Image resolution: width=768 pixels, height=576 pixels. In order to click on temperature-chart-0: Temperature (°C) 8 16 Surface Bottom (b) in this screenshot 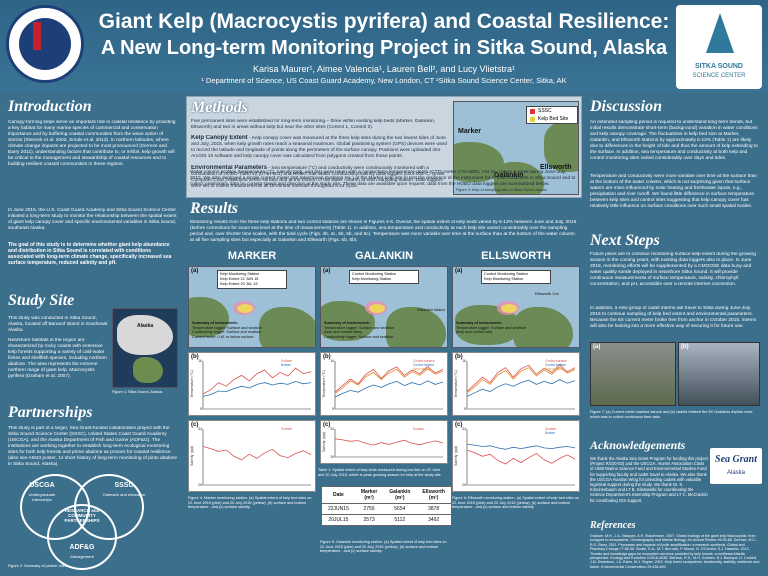, I will do `click(252, 384)`.